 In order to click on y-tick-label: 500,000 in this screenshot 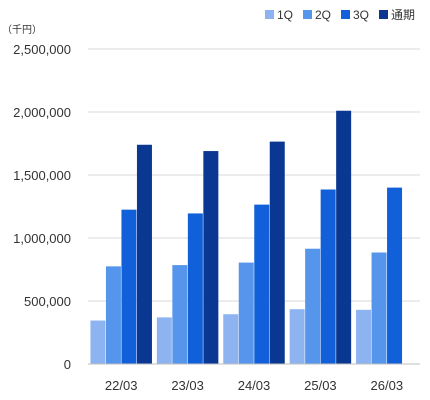, I will do `click(47, 301)`.